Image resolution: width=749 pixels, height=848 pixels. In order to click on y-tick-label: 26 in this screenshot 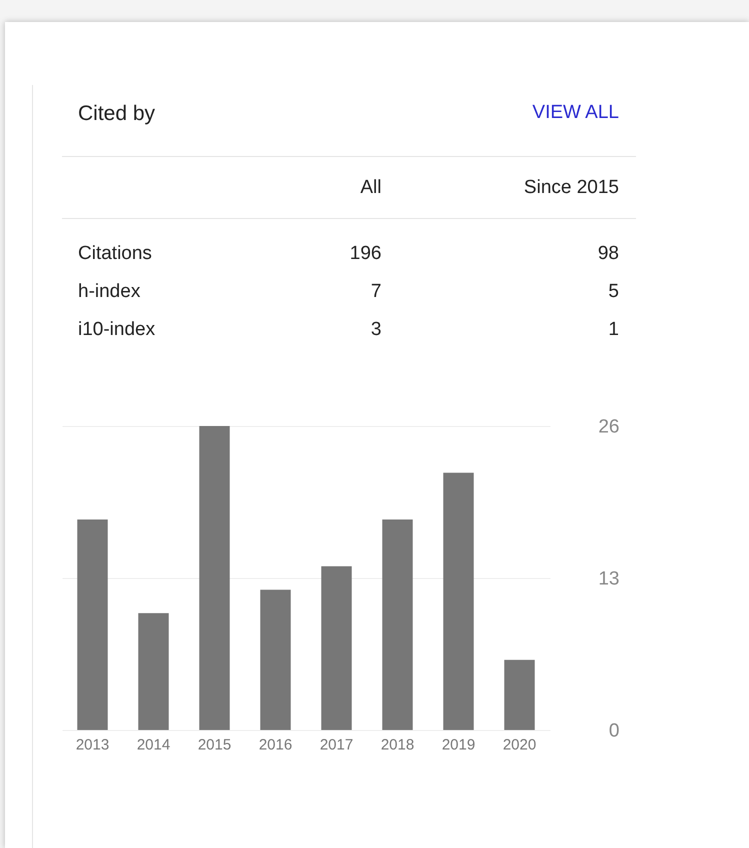, I will do `click(609, 427)`.